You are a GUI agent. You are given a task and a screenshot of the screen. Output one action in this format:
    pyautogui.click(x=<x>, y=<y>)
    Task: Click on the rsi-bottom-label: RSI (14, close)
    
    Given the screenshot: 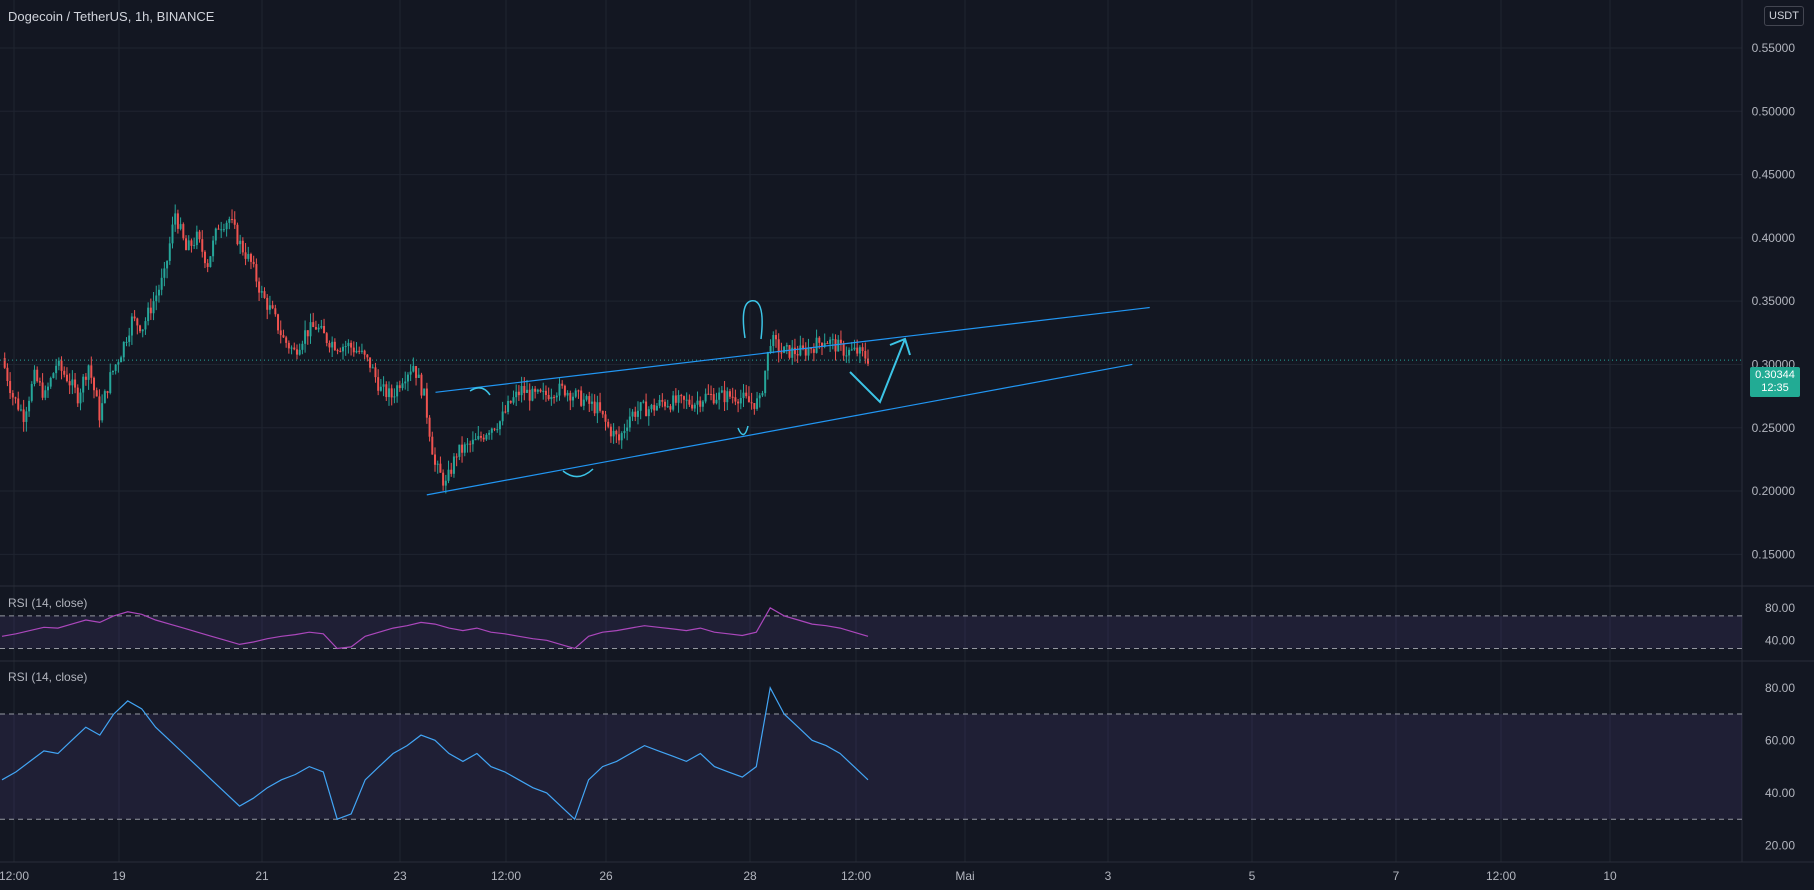 What is the action you would take?
    pyautogui.click(x=48, y=677)
    